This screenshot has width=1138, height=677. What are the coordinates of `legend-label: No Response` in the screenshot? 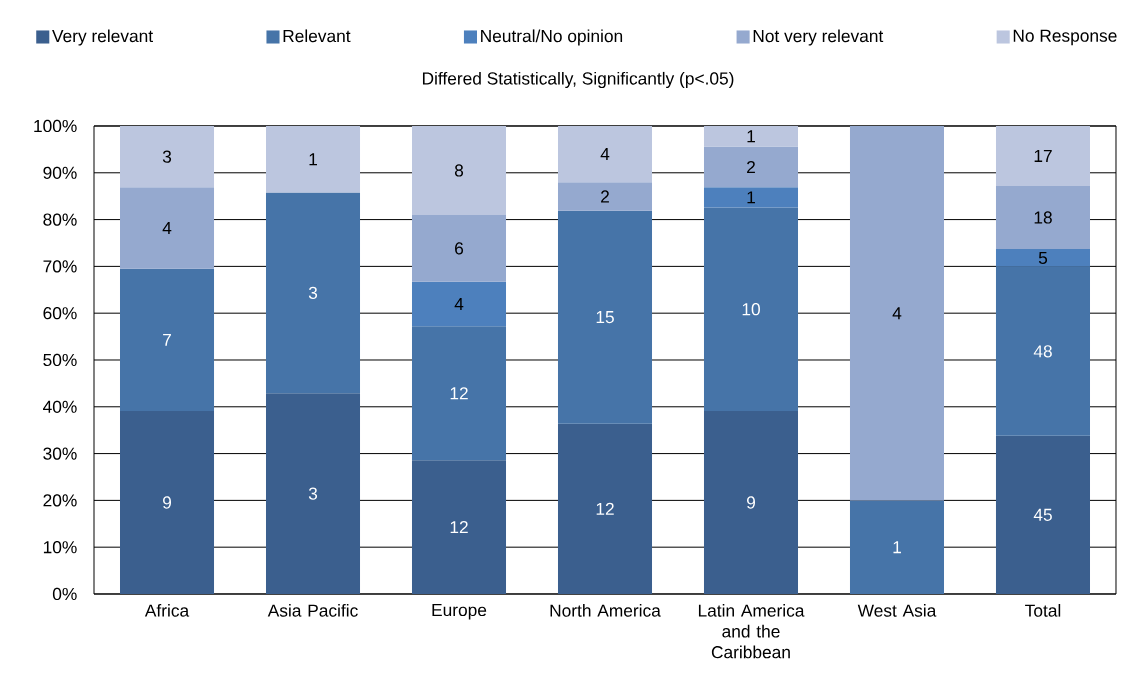 It's located at (1065, 37).